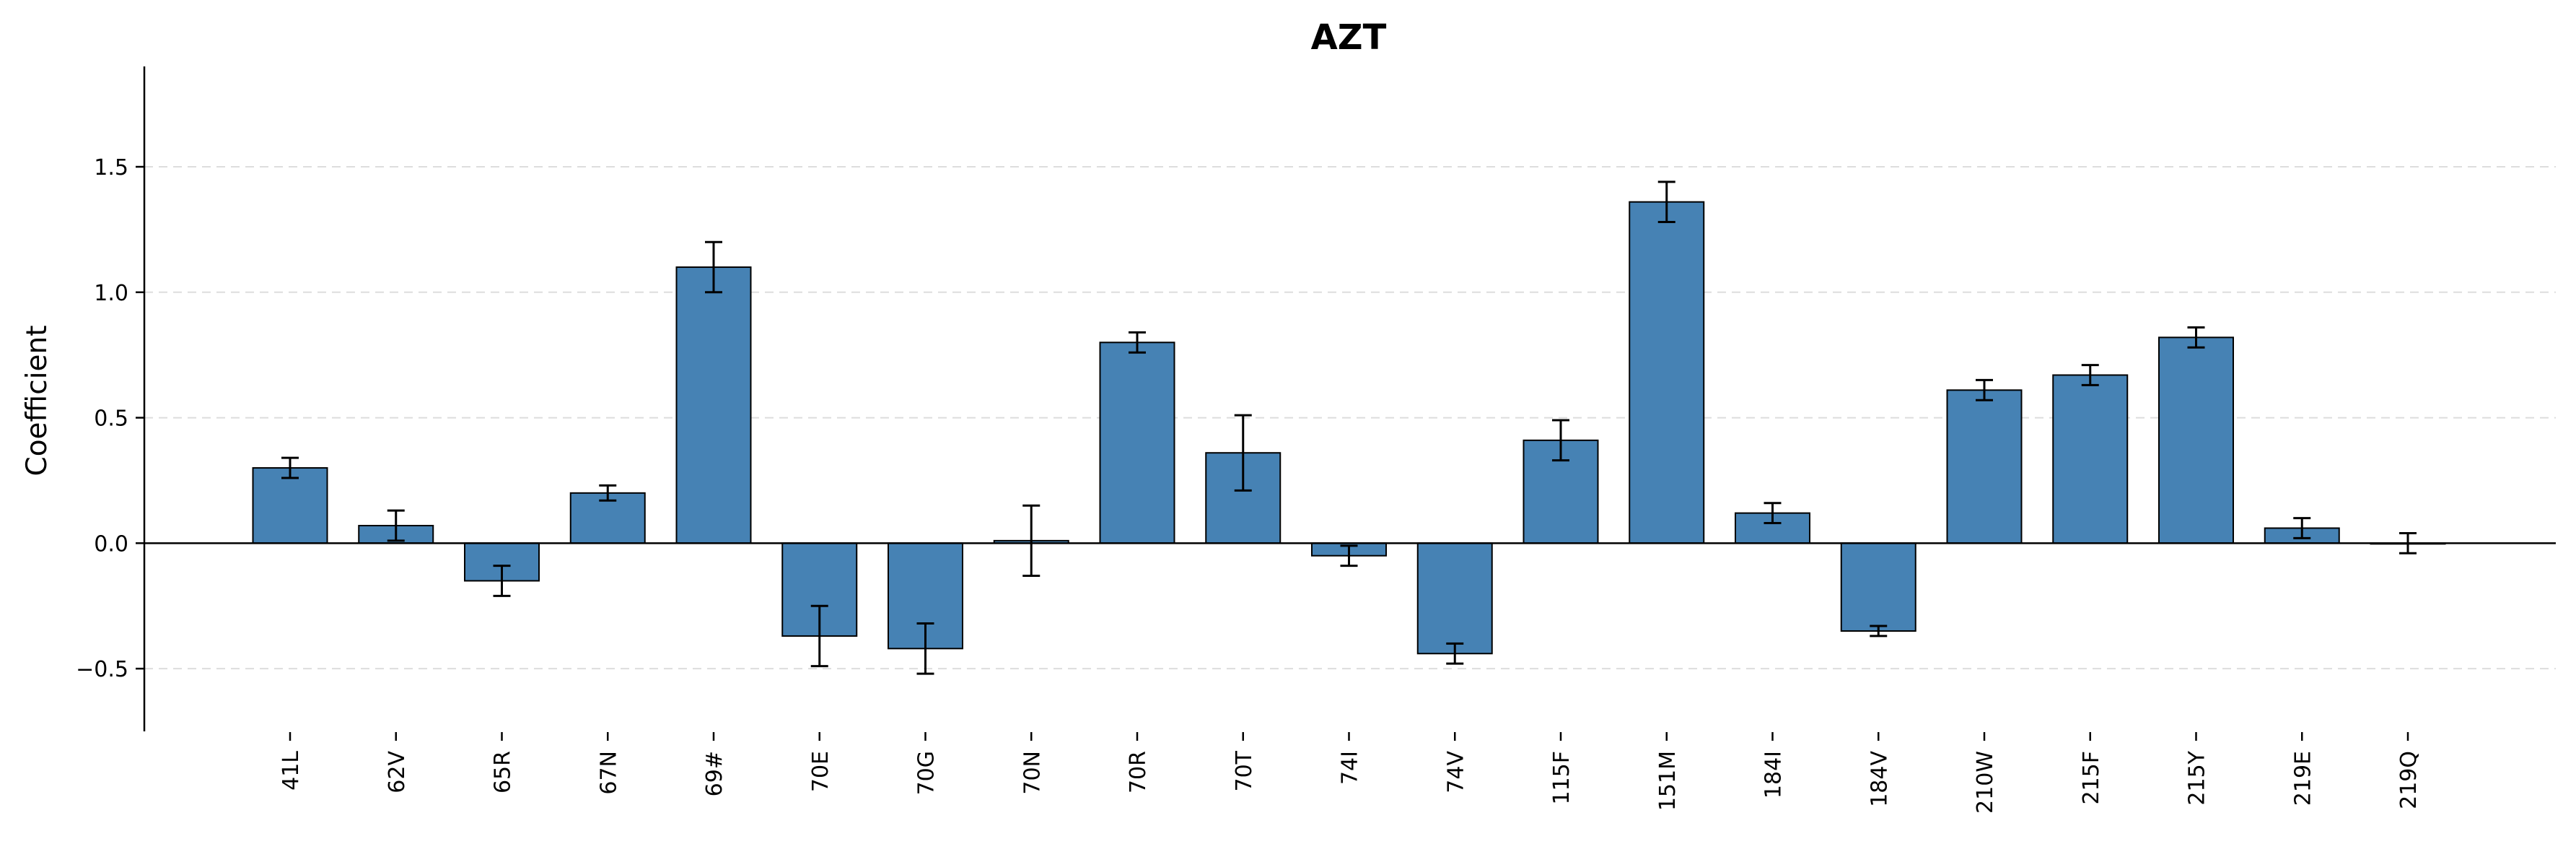 The width and height of the screenshot is (2576, 844). What do you see at coordinates (37, 400) in the screenshot?
I see `y-axis-title: Coefficient` at bounding box center [37, 400].